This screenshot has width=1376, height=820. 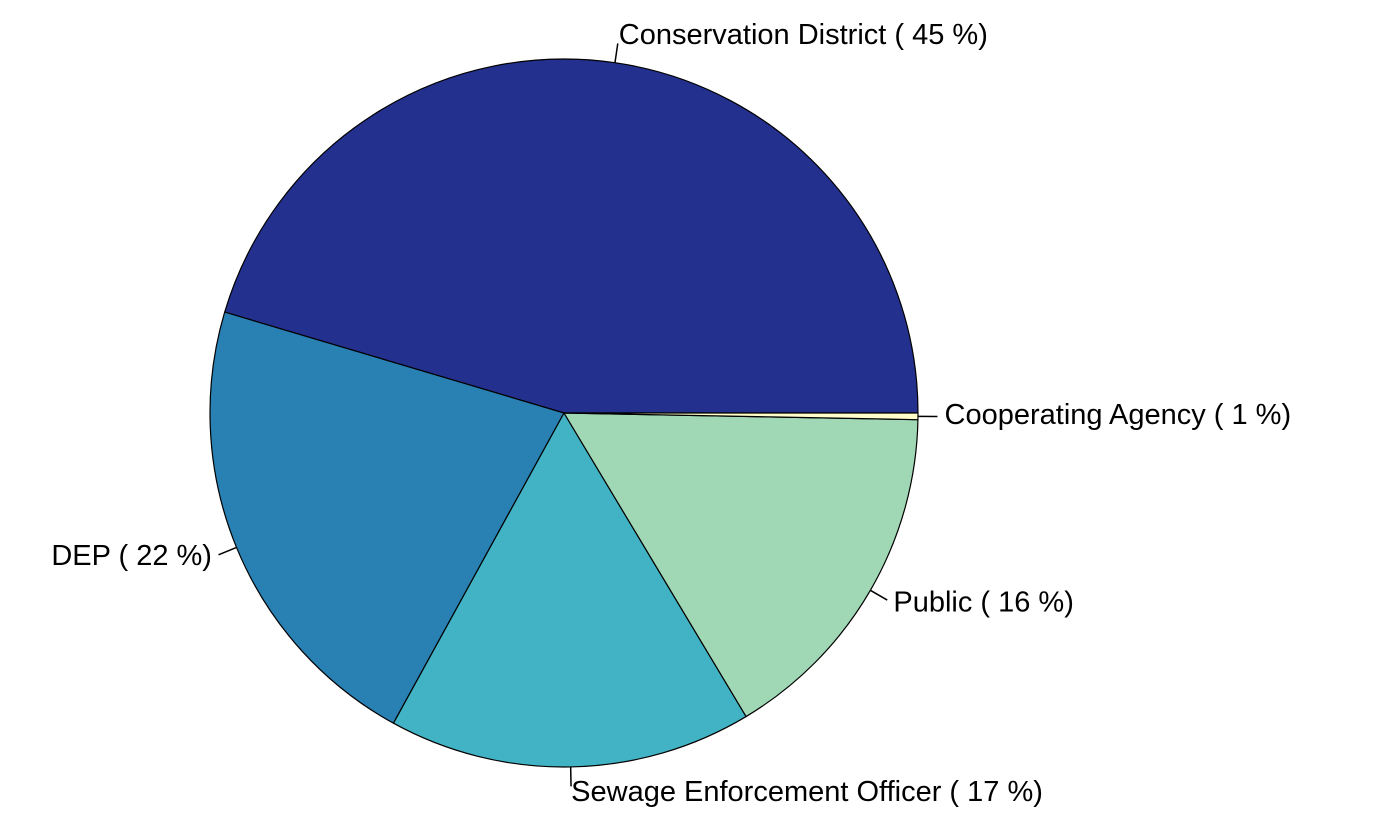 I want to click on slice-label: DEP ( 22 %), so click(x=131, y=556).